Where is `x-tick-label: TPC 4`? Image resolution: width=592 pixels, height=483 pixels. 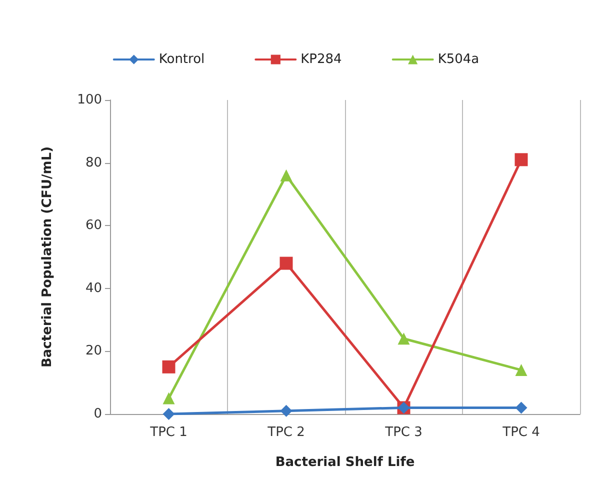 x-tick-label: TPC 4 is located at coordinates (521, 432).